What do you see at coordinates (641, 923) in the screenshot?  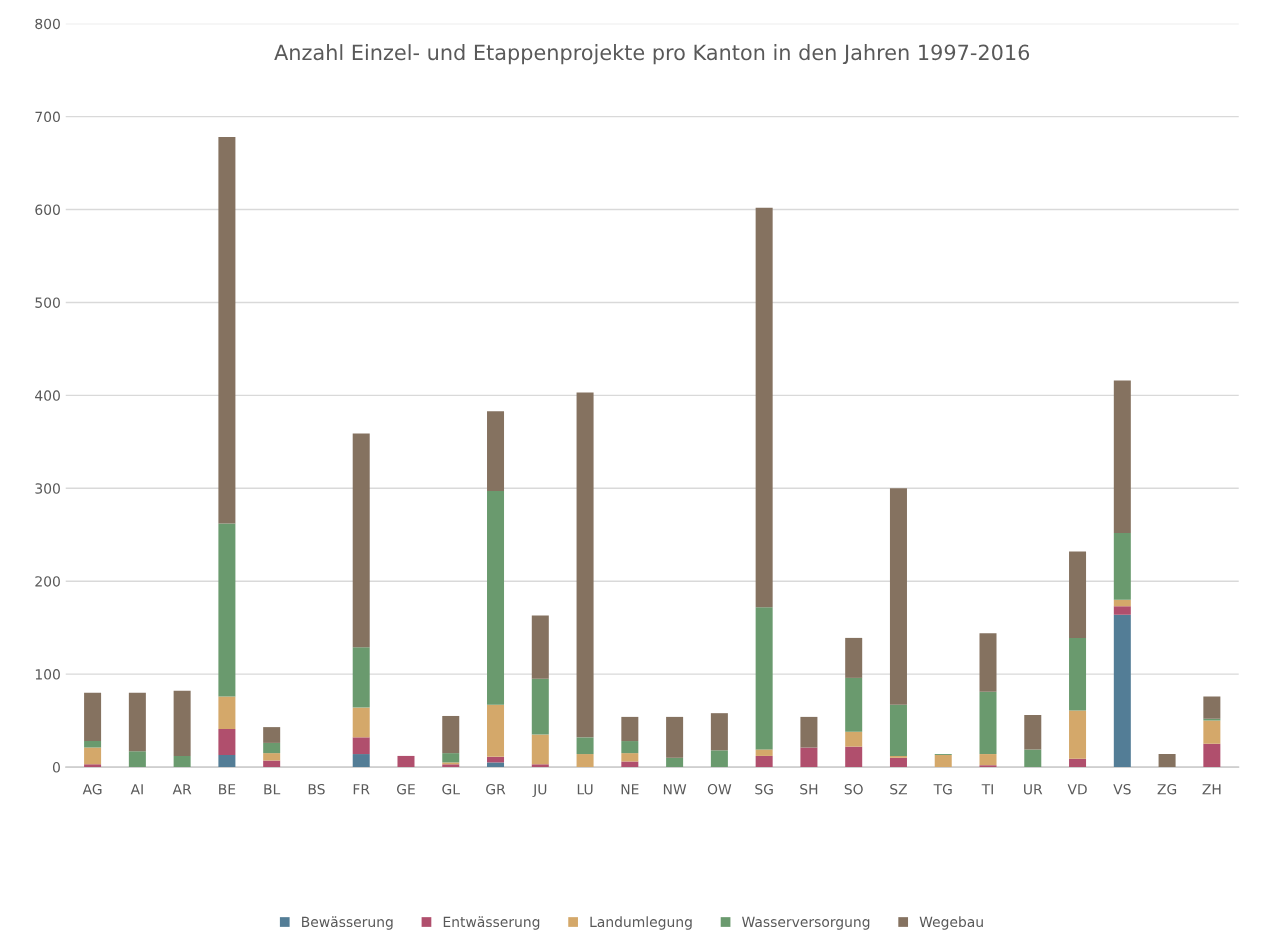 I see `legend-label: Landumlegung` at bounding box center [641, 923].